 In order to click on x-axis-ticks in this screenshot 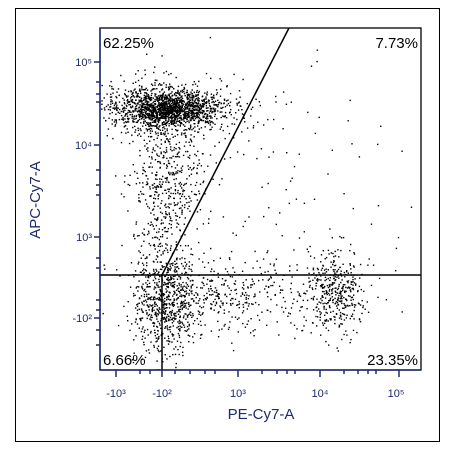, I will do `click(260, 373)`.